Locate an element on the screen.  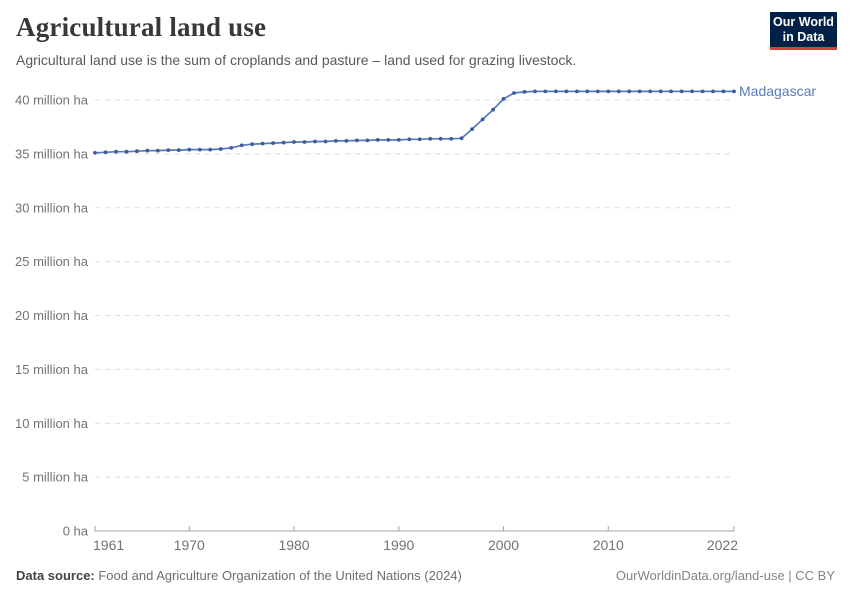
y-tick-label: 30 million ha is located at coordinates (52, 207).